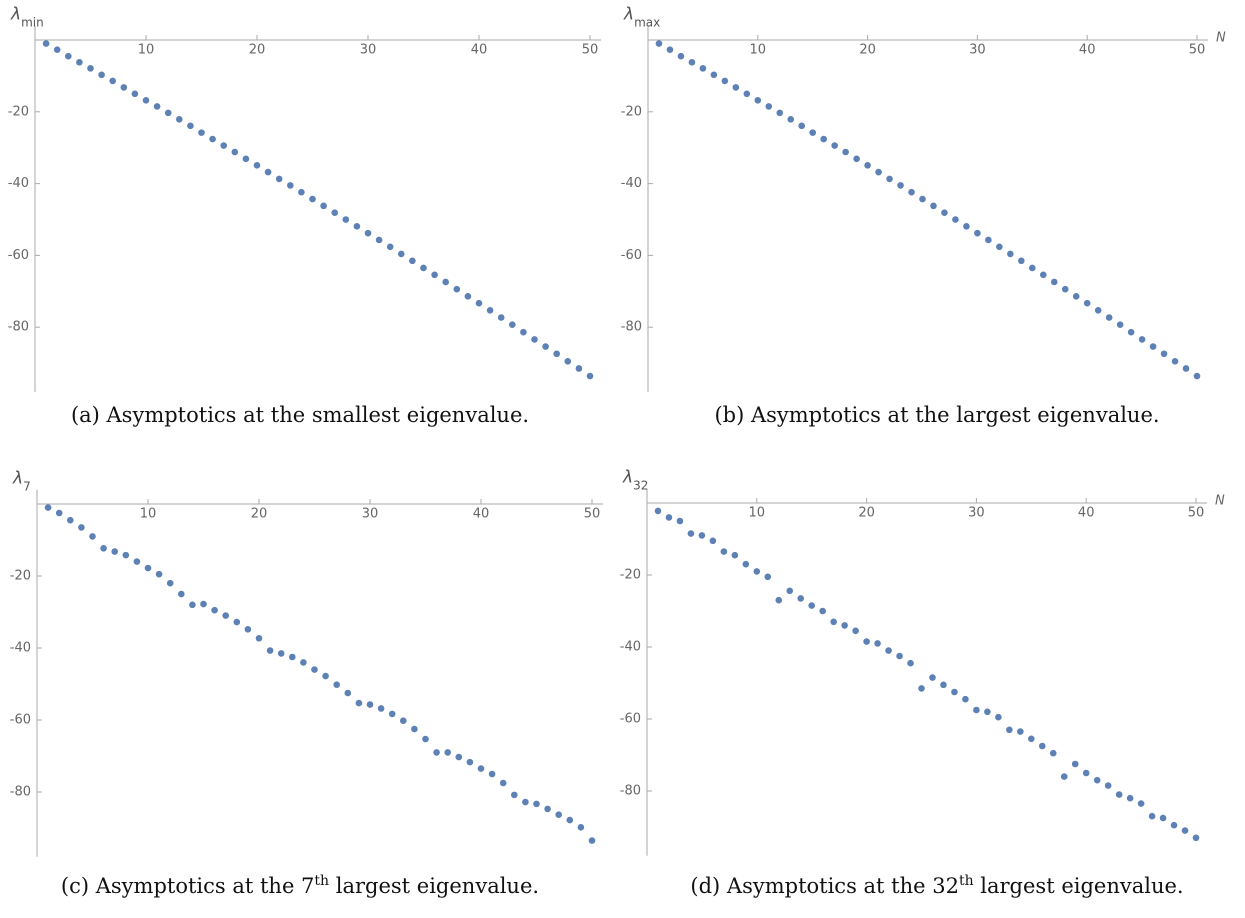 The image size is (1245, 918). I want to click on y-tick-label: -60, so click(630, 719).